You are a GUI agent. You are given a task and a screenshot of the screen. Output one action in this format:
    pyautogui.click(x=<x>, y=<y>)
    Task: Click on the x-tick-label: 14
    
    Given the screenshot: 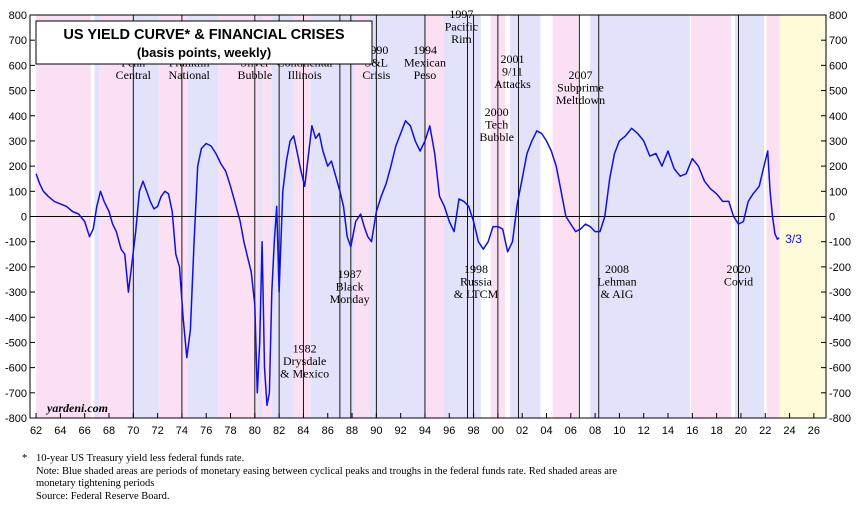 What is the action you would take?
    pyautogui.click(x=668, y=431)
    